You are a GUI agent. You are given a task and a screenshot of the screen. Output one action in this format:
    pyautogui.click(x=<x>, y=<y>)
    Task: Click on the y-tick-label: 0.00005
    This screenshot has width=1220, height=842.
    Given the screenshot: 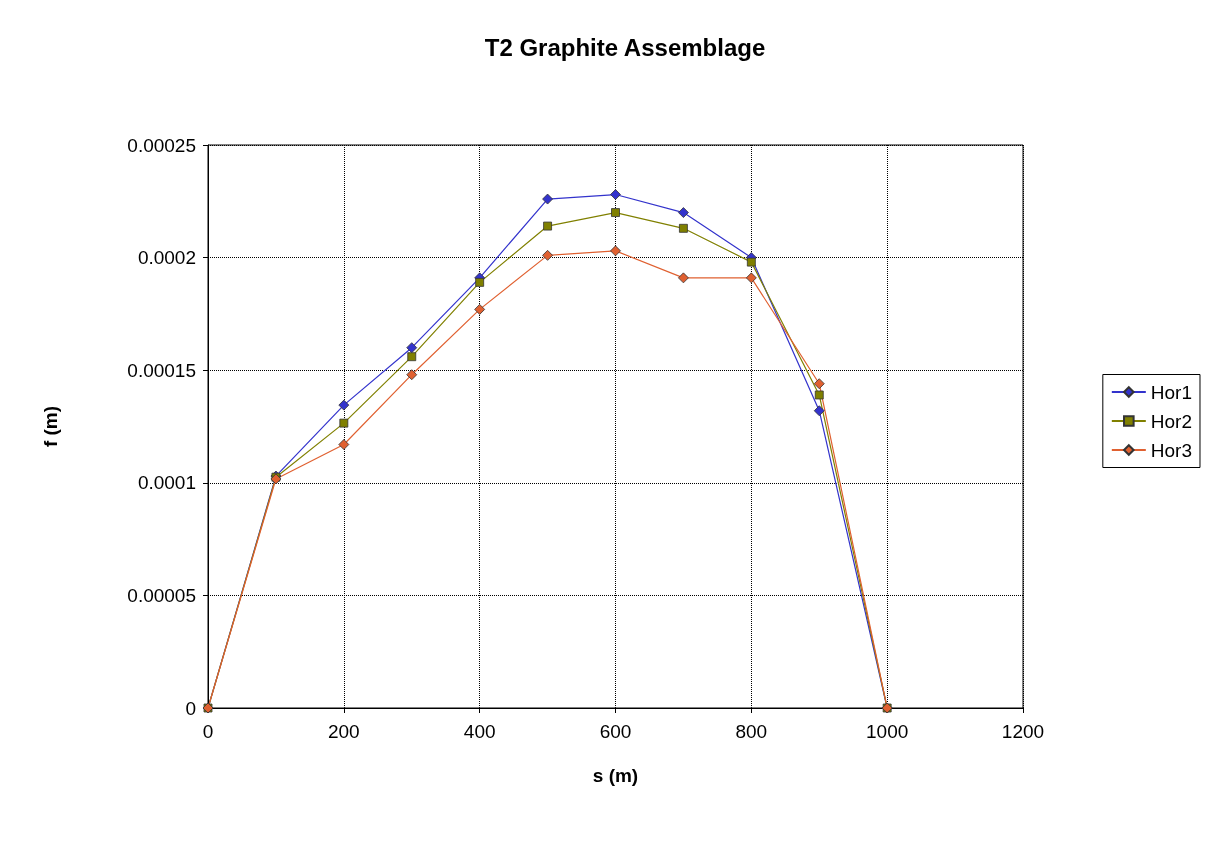 What is the action you would take?
    pyautogui.click(x=161, y=595)
    